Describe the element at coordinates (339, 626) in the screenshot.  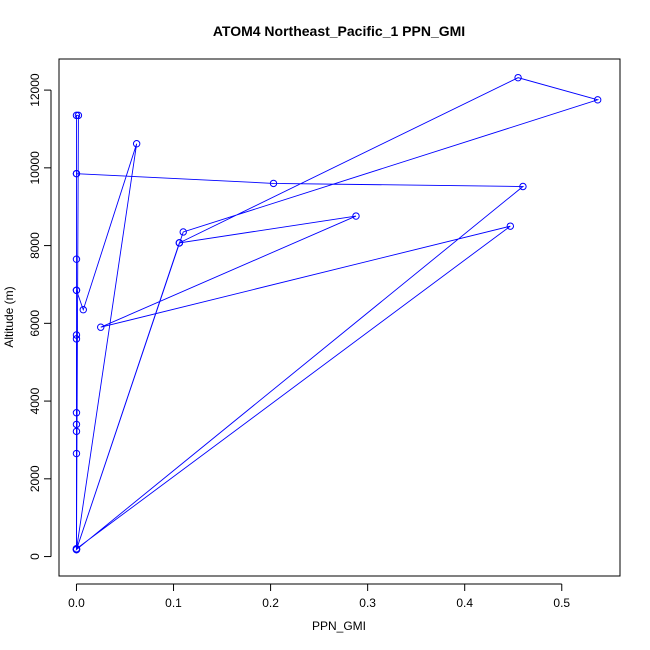
I see `x-axis-label: PPN_GMI` at that location.